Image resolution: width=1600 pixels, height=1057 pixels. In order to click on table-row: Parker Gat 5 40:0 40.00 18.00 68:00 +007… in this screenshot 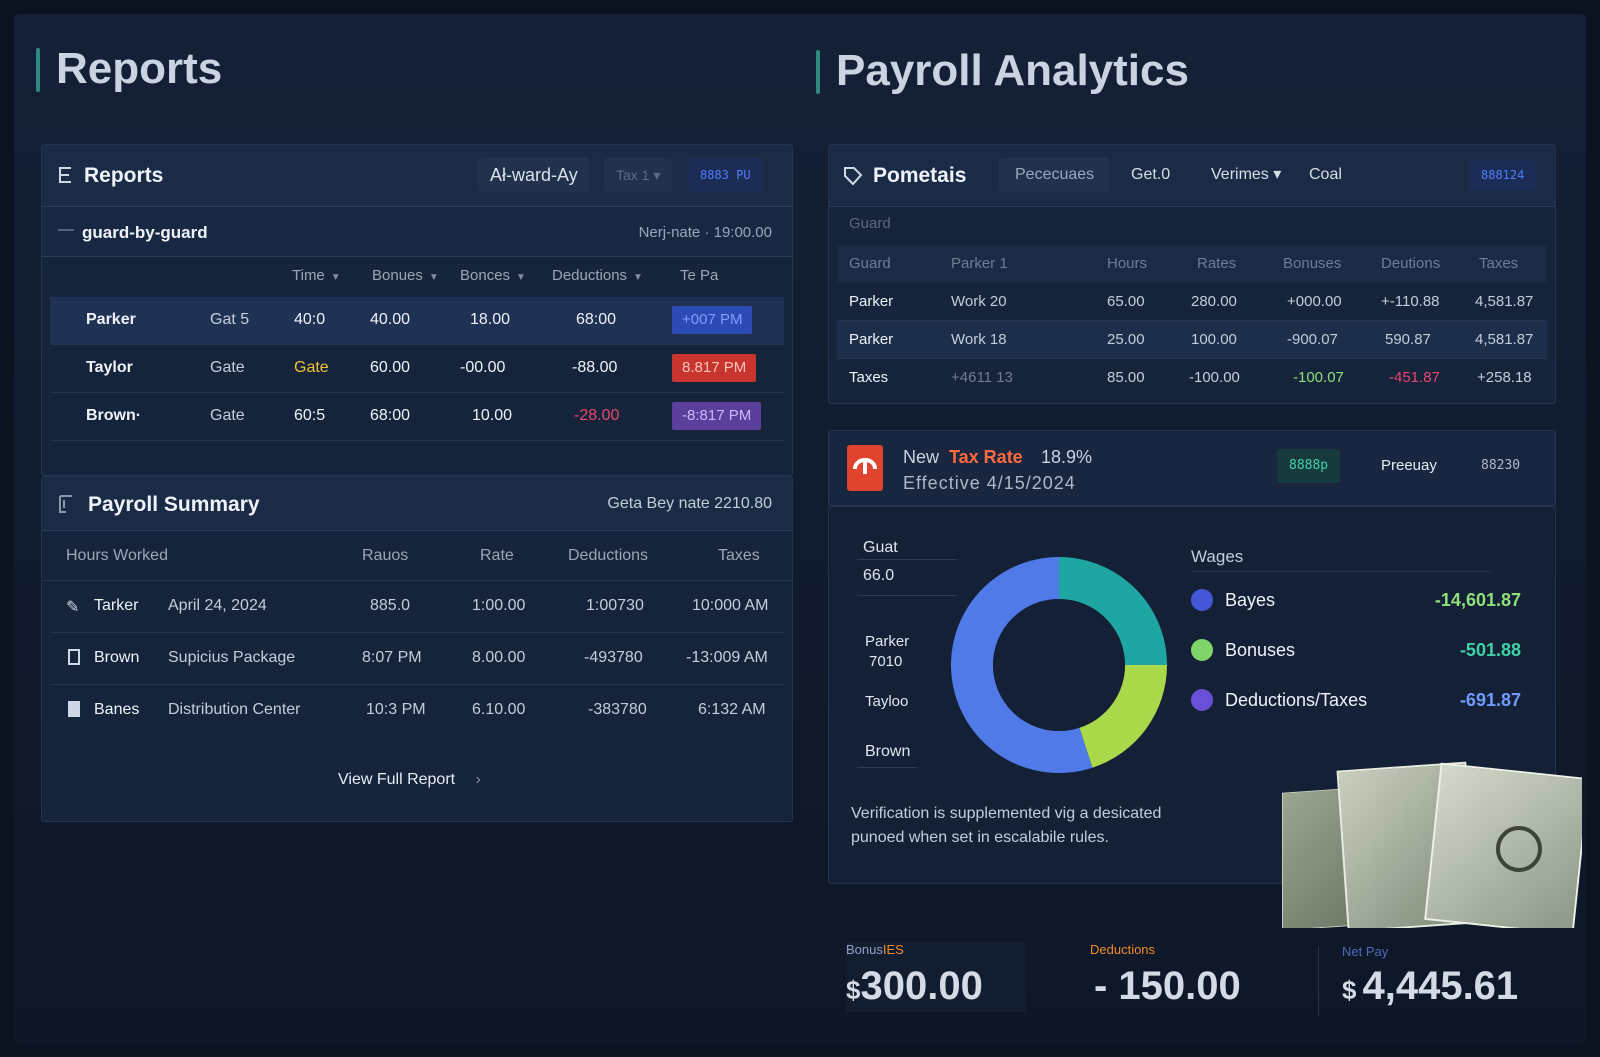, I will do `click(417, 321)`.